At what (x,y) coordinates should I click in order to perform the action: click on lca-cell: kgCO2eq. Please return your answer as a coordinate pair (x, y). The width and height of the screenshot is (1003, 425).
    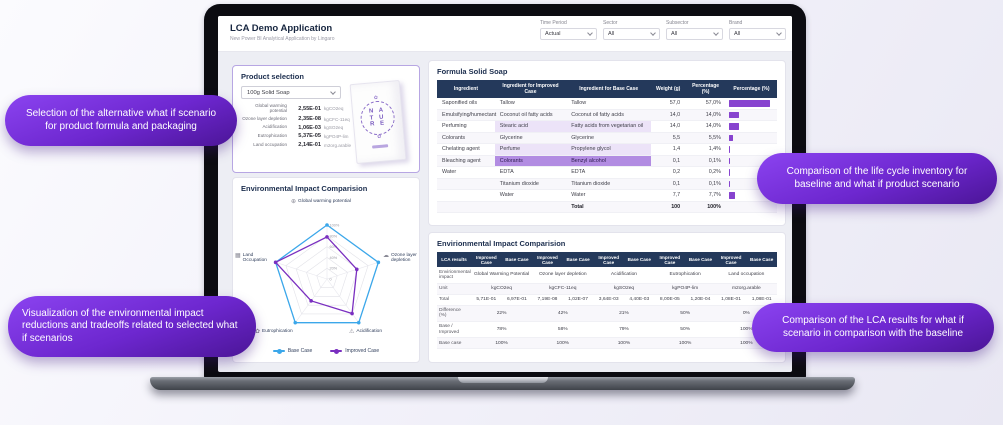
    Looking at the image, I should click on (502, 289).